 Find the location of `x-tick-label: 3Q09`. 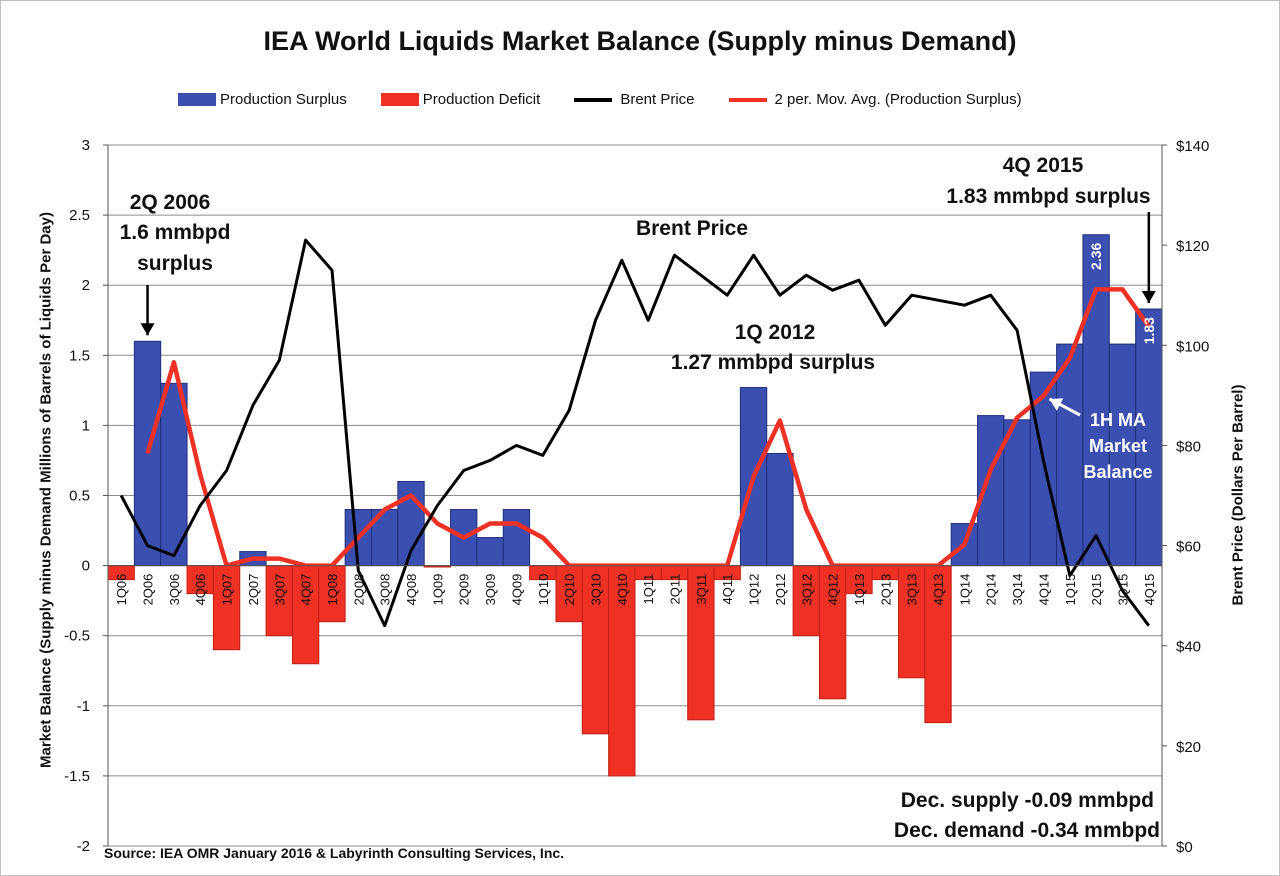

x-tick-label: 3Q09 is located at coordinates (490, 590).